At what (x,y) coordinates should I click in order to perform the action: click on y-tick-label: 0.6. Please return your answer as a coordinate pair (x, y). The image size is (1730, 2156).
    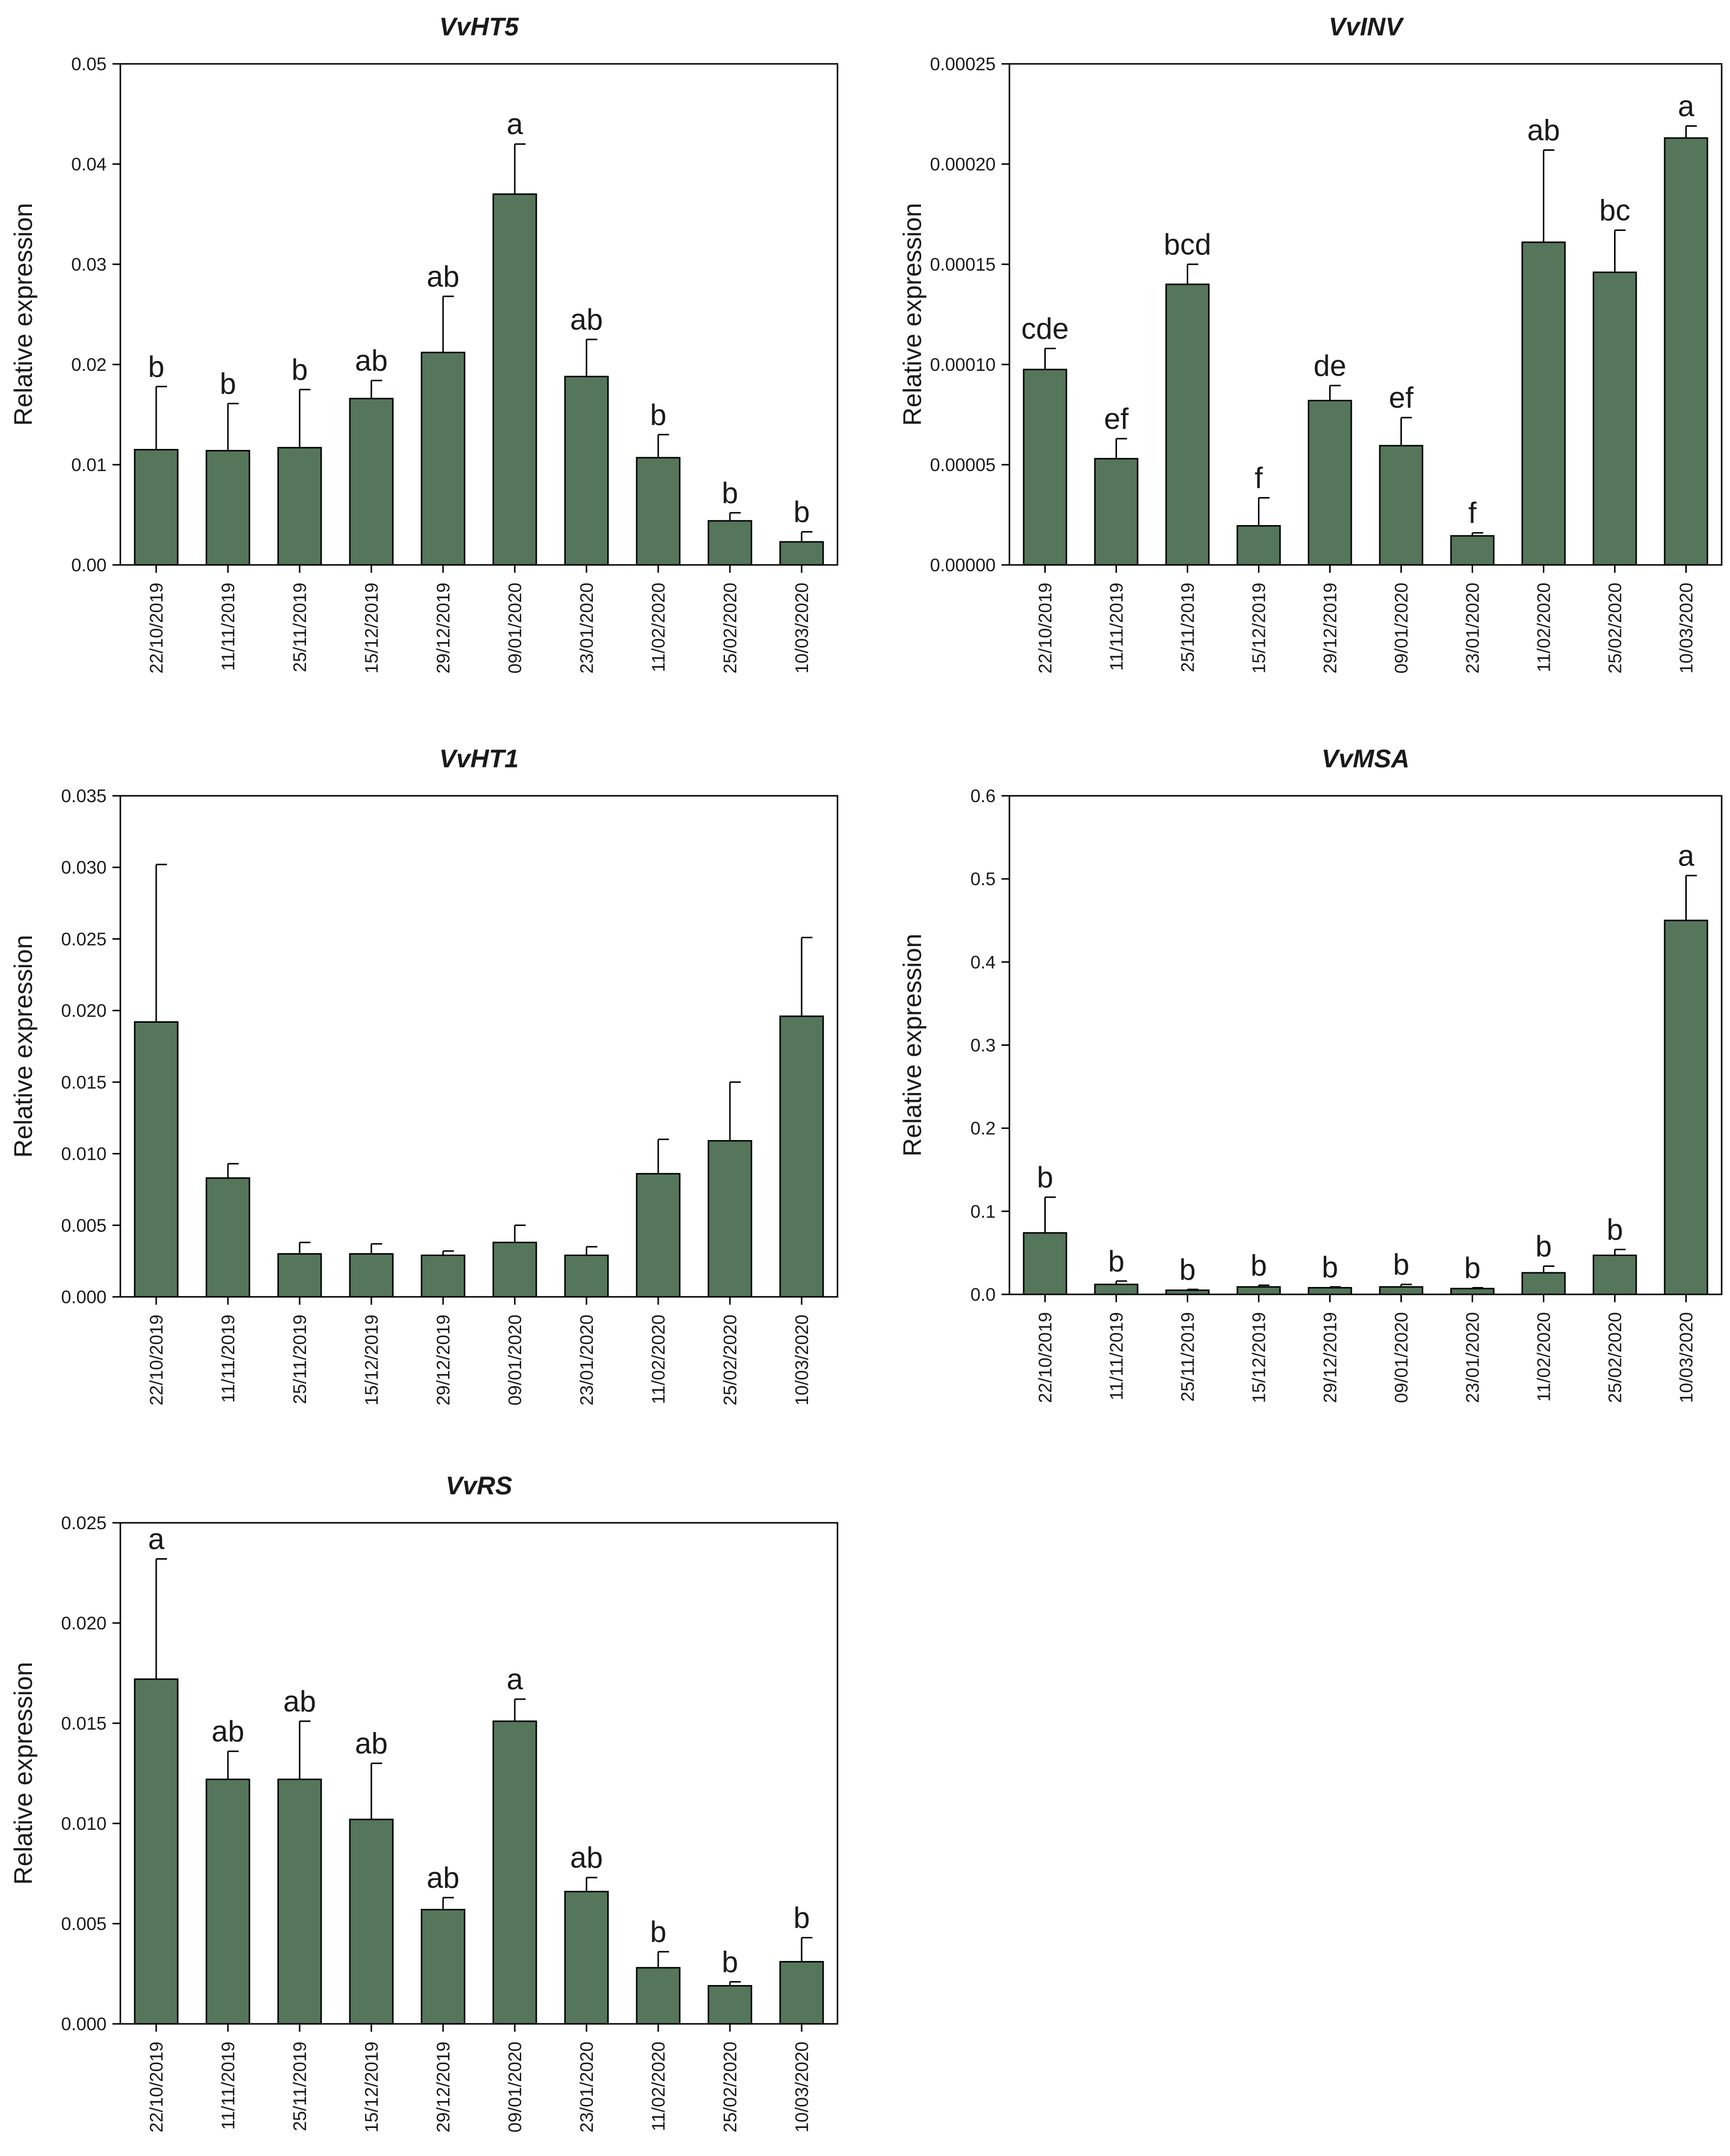
    Looking at the image, I should click on (983, 796).